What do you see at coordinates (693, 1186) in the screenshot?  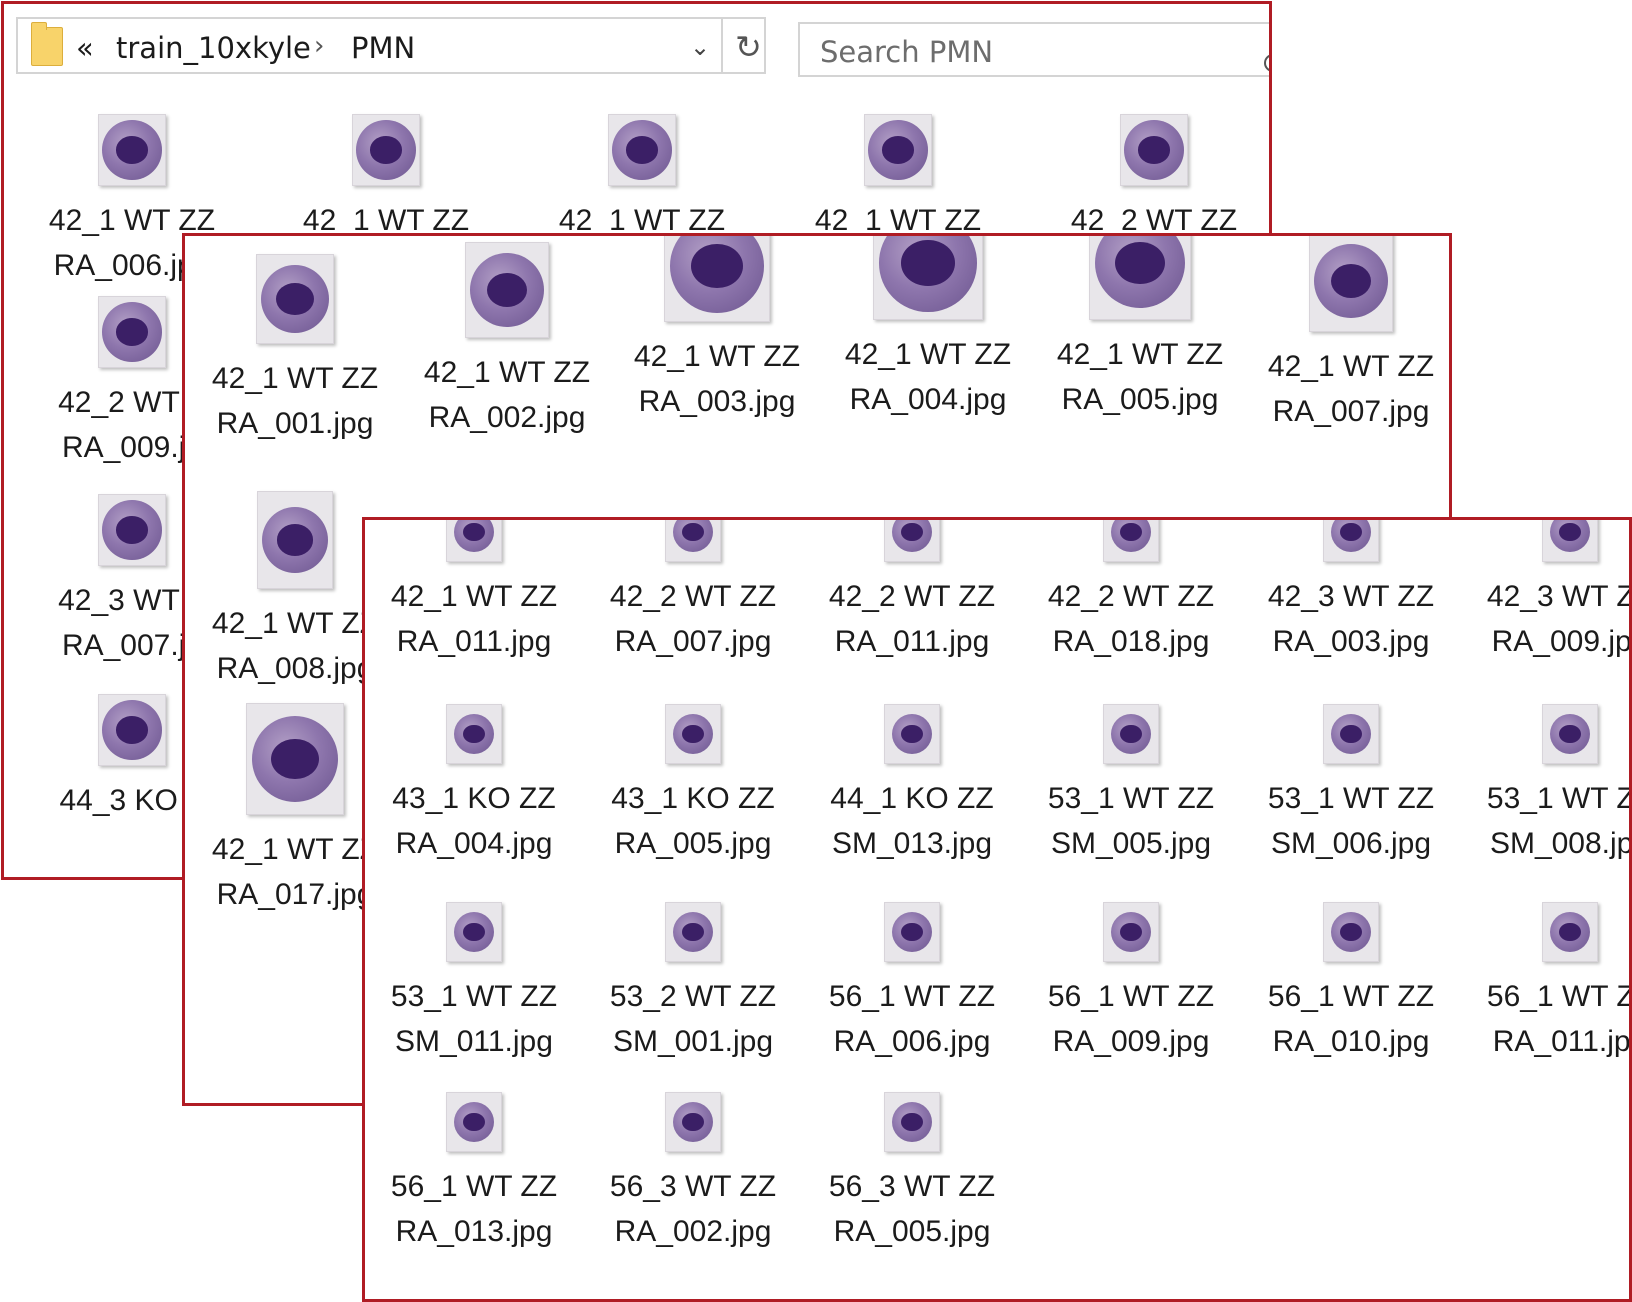 I see `file-name-line1: 56_3 WT ZZ` at bounding box center [693, 1186].